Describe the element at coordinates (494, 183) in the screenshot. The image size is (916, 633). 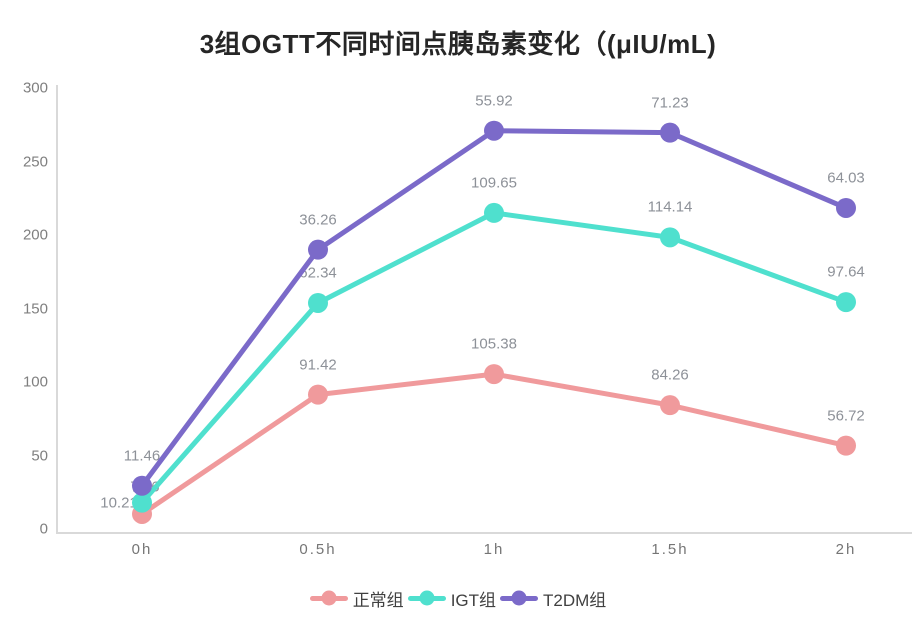
I see `data-point-label: 109.65` at that location.